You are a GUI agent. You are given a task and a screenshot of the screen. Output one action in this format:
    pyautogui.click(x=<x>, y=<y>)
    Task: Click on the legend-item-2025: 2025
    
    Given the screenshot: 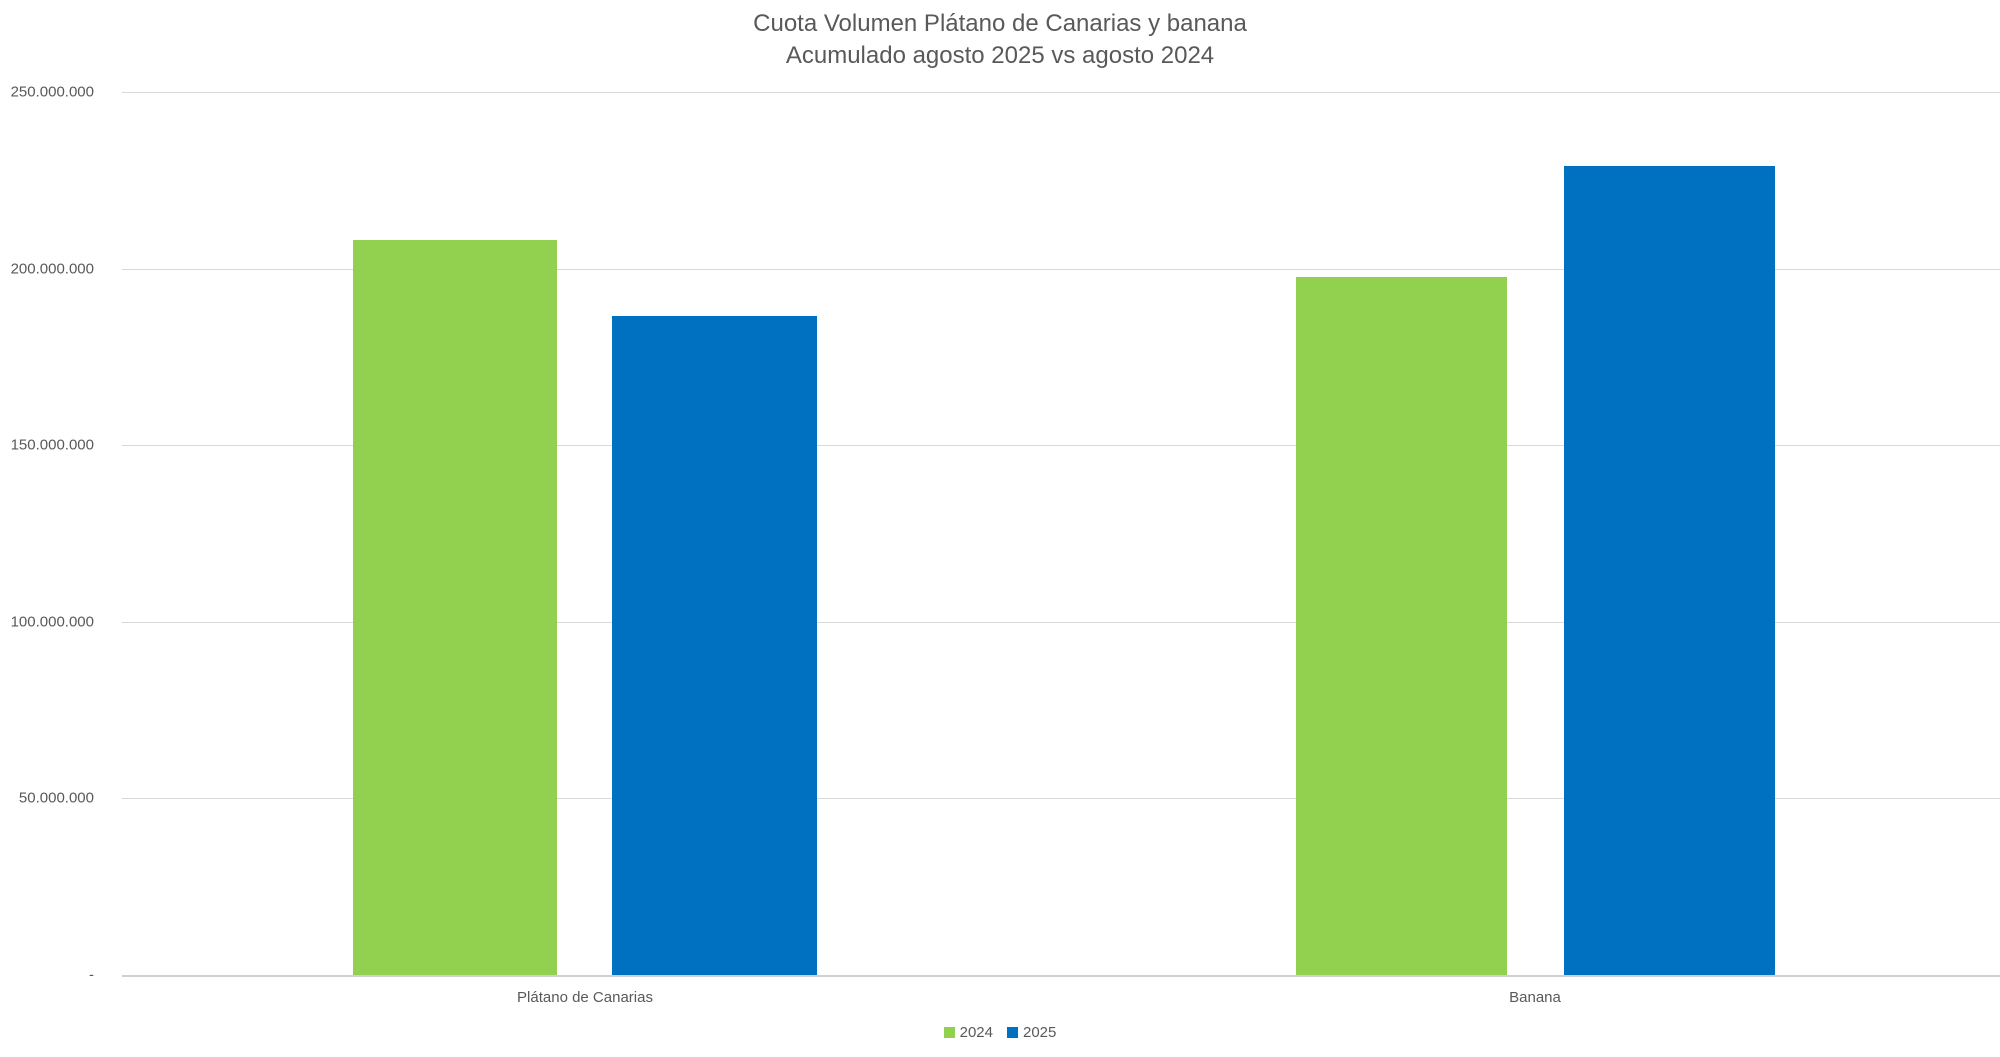 What is the action you would take?
    pyautogui.click(x=1031, y=1032)
    